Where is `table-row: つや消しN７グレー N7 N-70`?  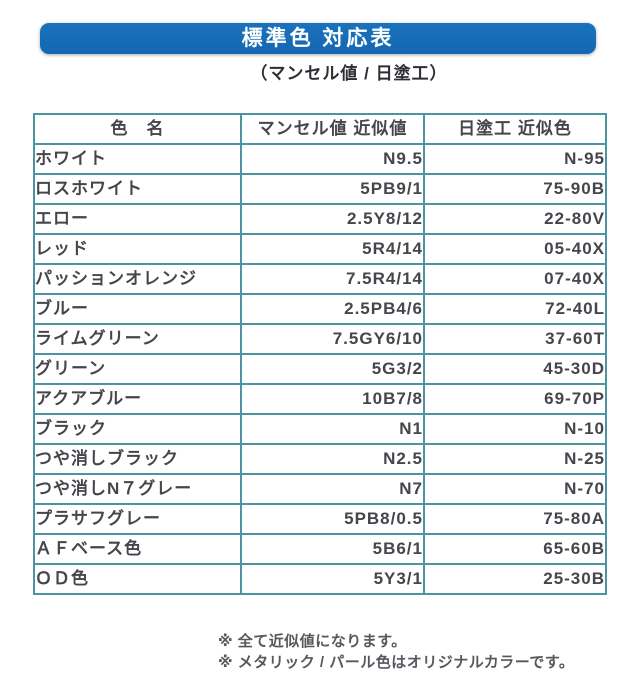 table-row: つや消しN７グレー N7 N-70 is located at coordinates (320, 489).